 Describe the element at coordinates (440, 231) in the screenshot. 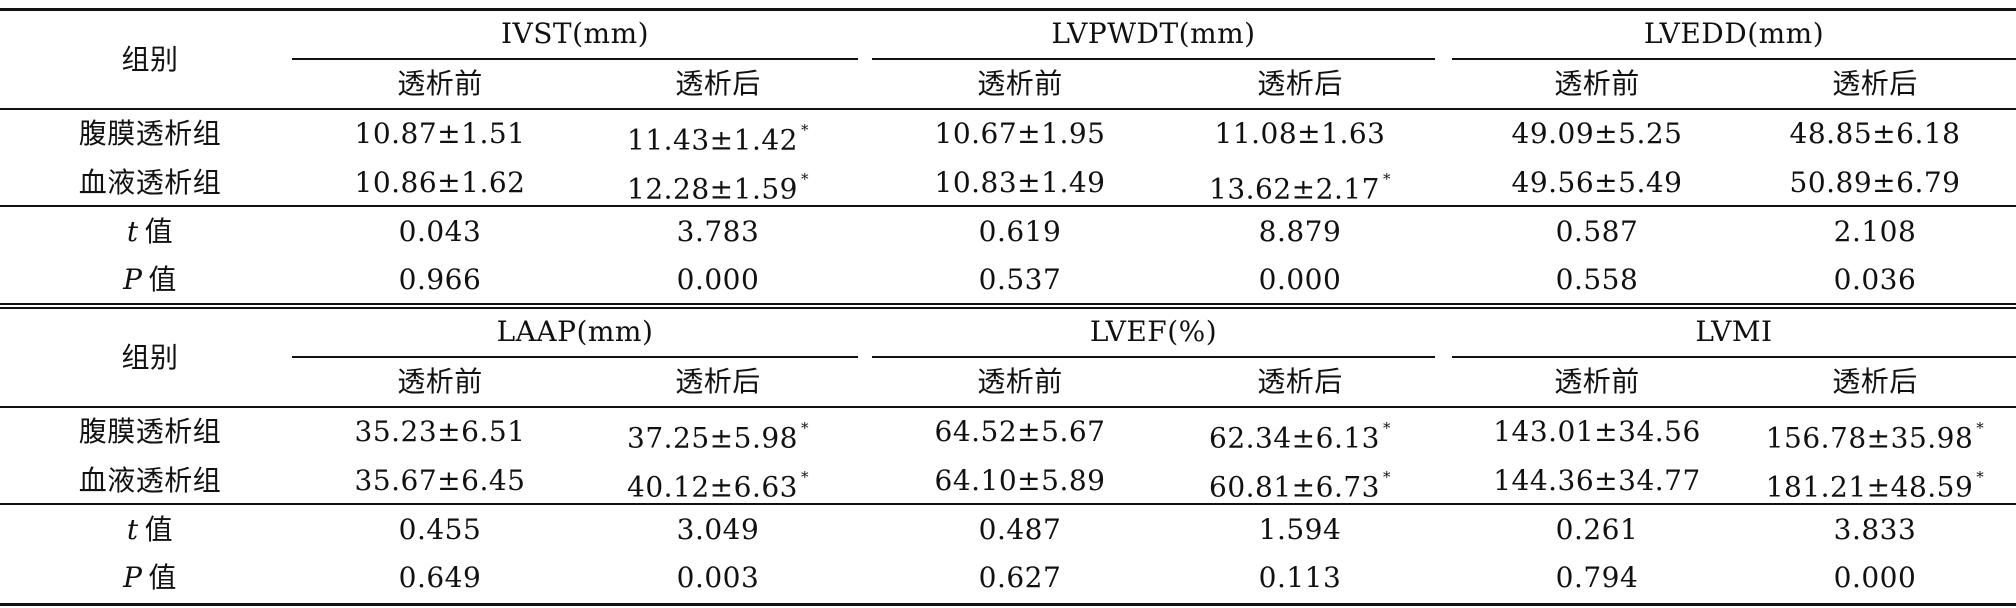

I see `stat-value: 0.043` at that location.